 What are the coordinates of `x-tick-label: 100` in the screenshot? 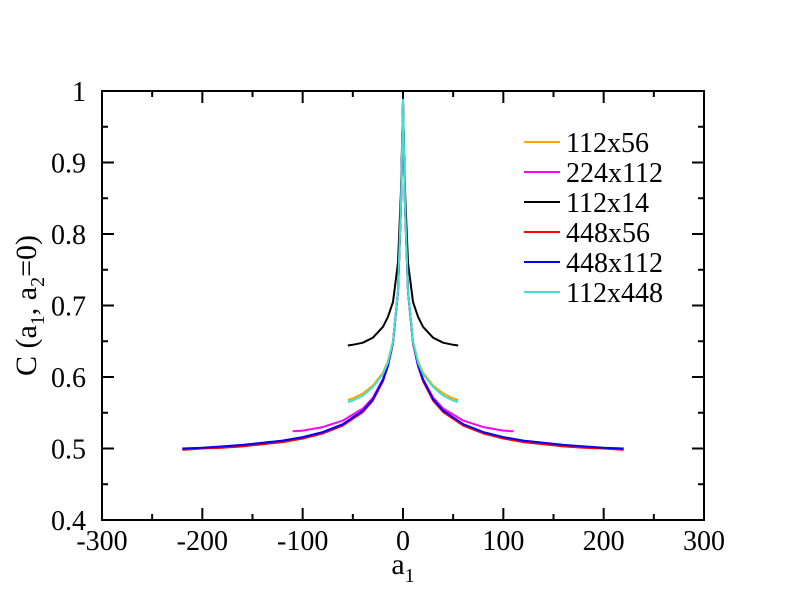 It's located at (503, 541).